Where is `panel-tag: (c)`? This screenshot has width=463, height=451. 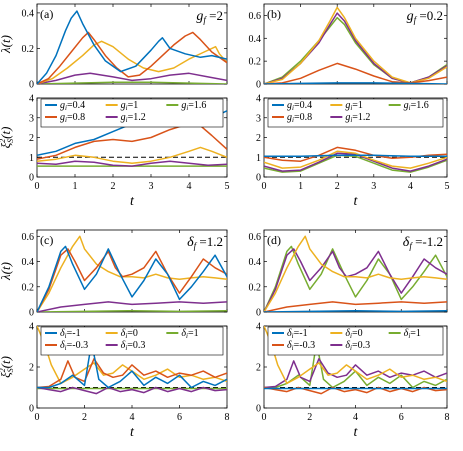 panel-tag: (c) is located at coordinates (46, 240).